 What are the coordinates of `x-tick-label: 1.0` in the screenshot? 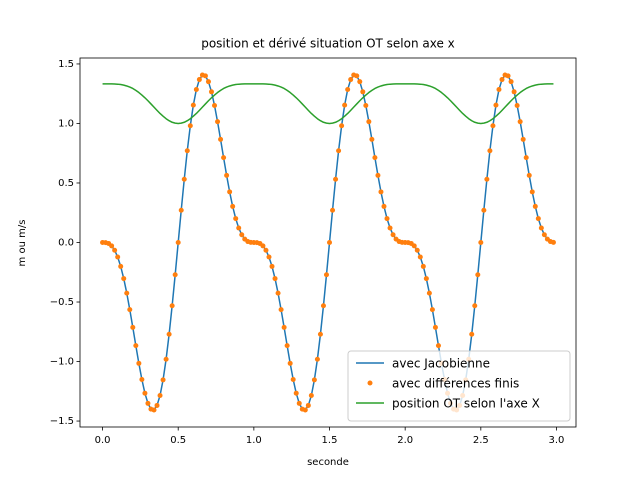 It's located at (254, 440).